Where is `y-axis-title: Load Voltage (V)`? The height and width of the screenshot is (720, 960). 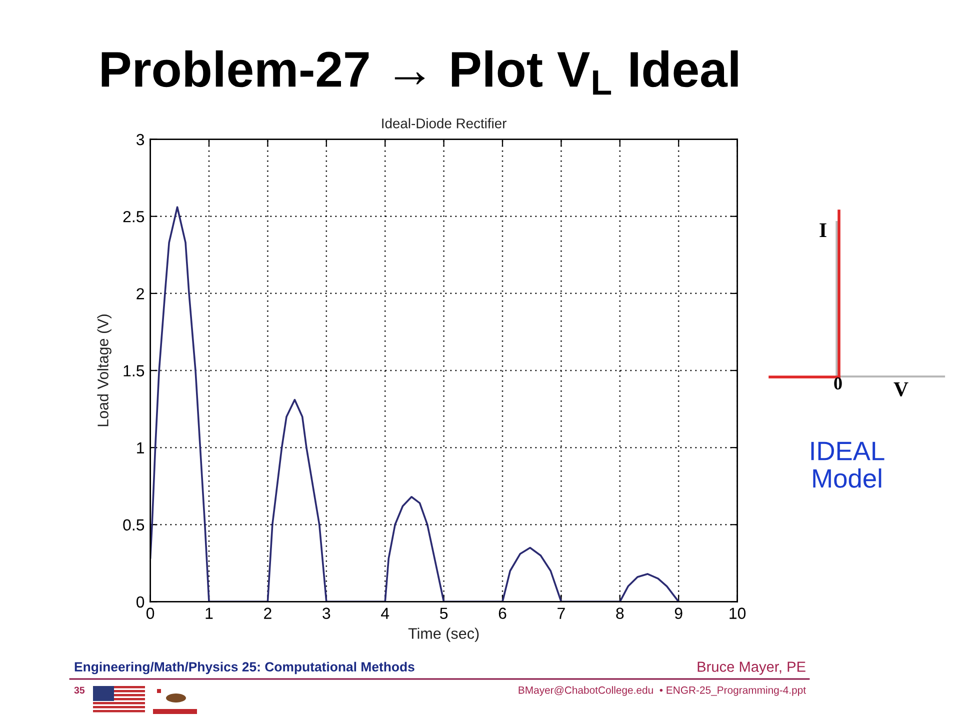 y-axis-title: Load Voltage (V) is located at coordinates (104, 370).